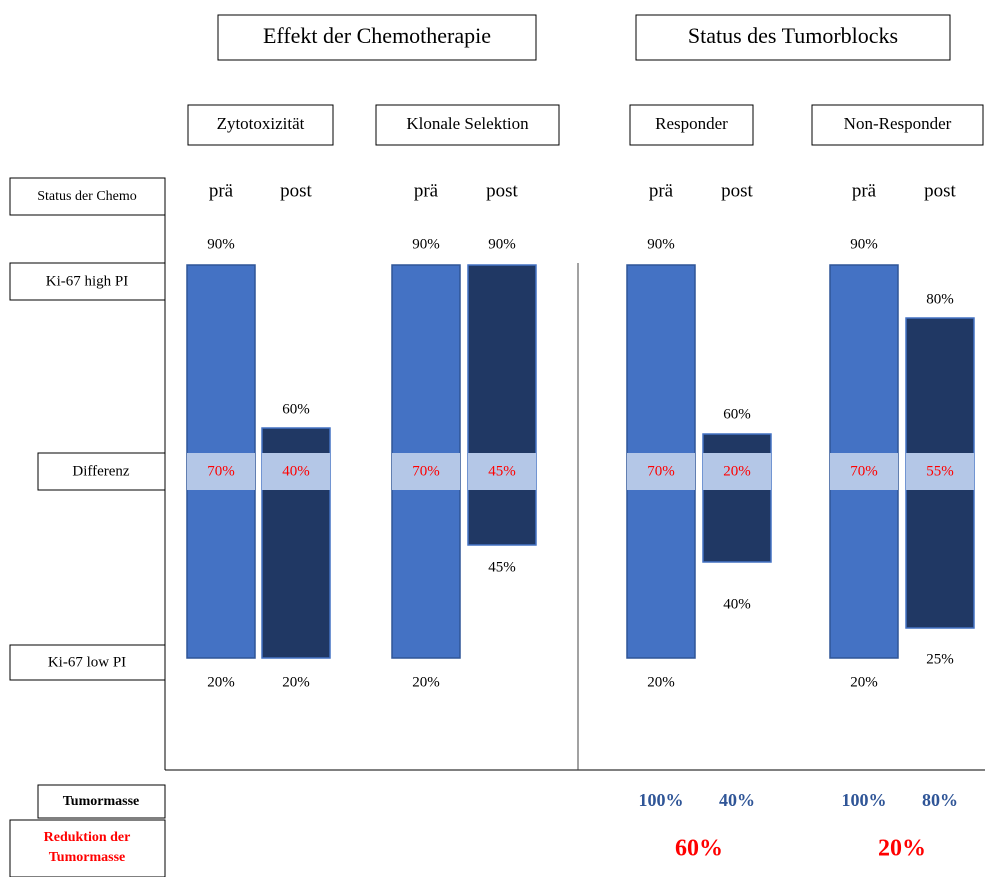 The image size is (985, 877). What do you see at coordinates (940, 299) in the screenshot?
I see `top-value: 80%` at bounding box center [940, 299].